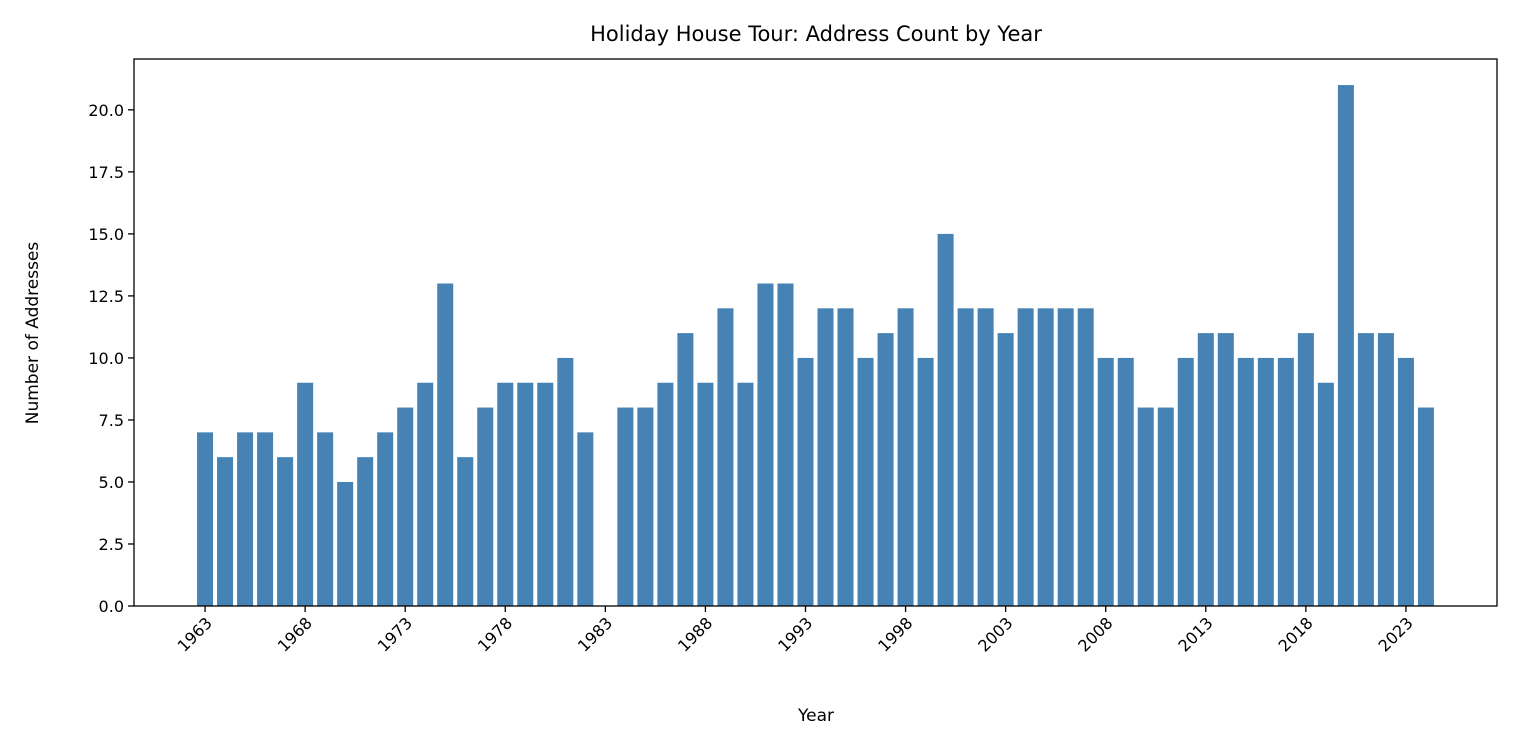  What do you see at coordinates (1145, 506) in the screenshot?
I see `bar-2010` at bounding box center [1145, 506].